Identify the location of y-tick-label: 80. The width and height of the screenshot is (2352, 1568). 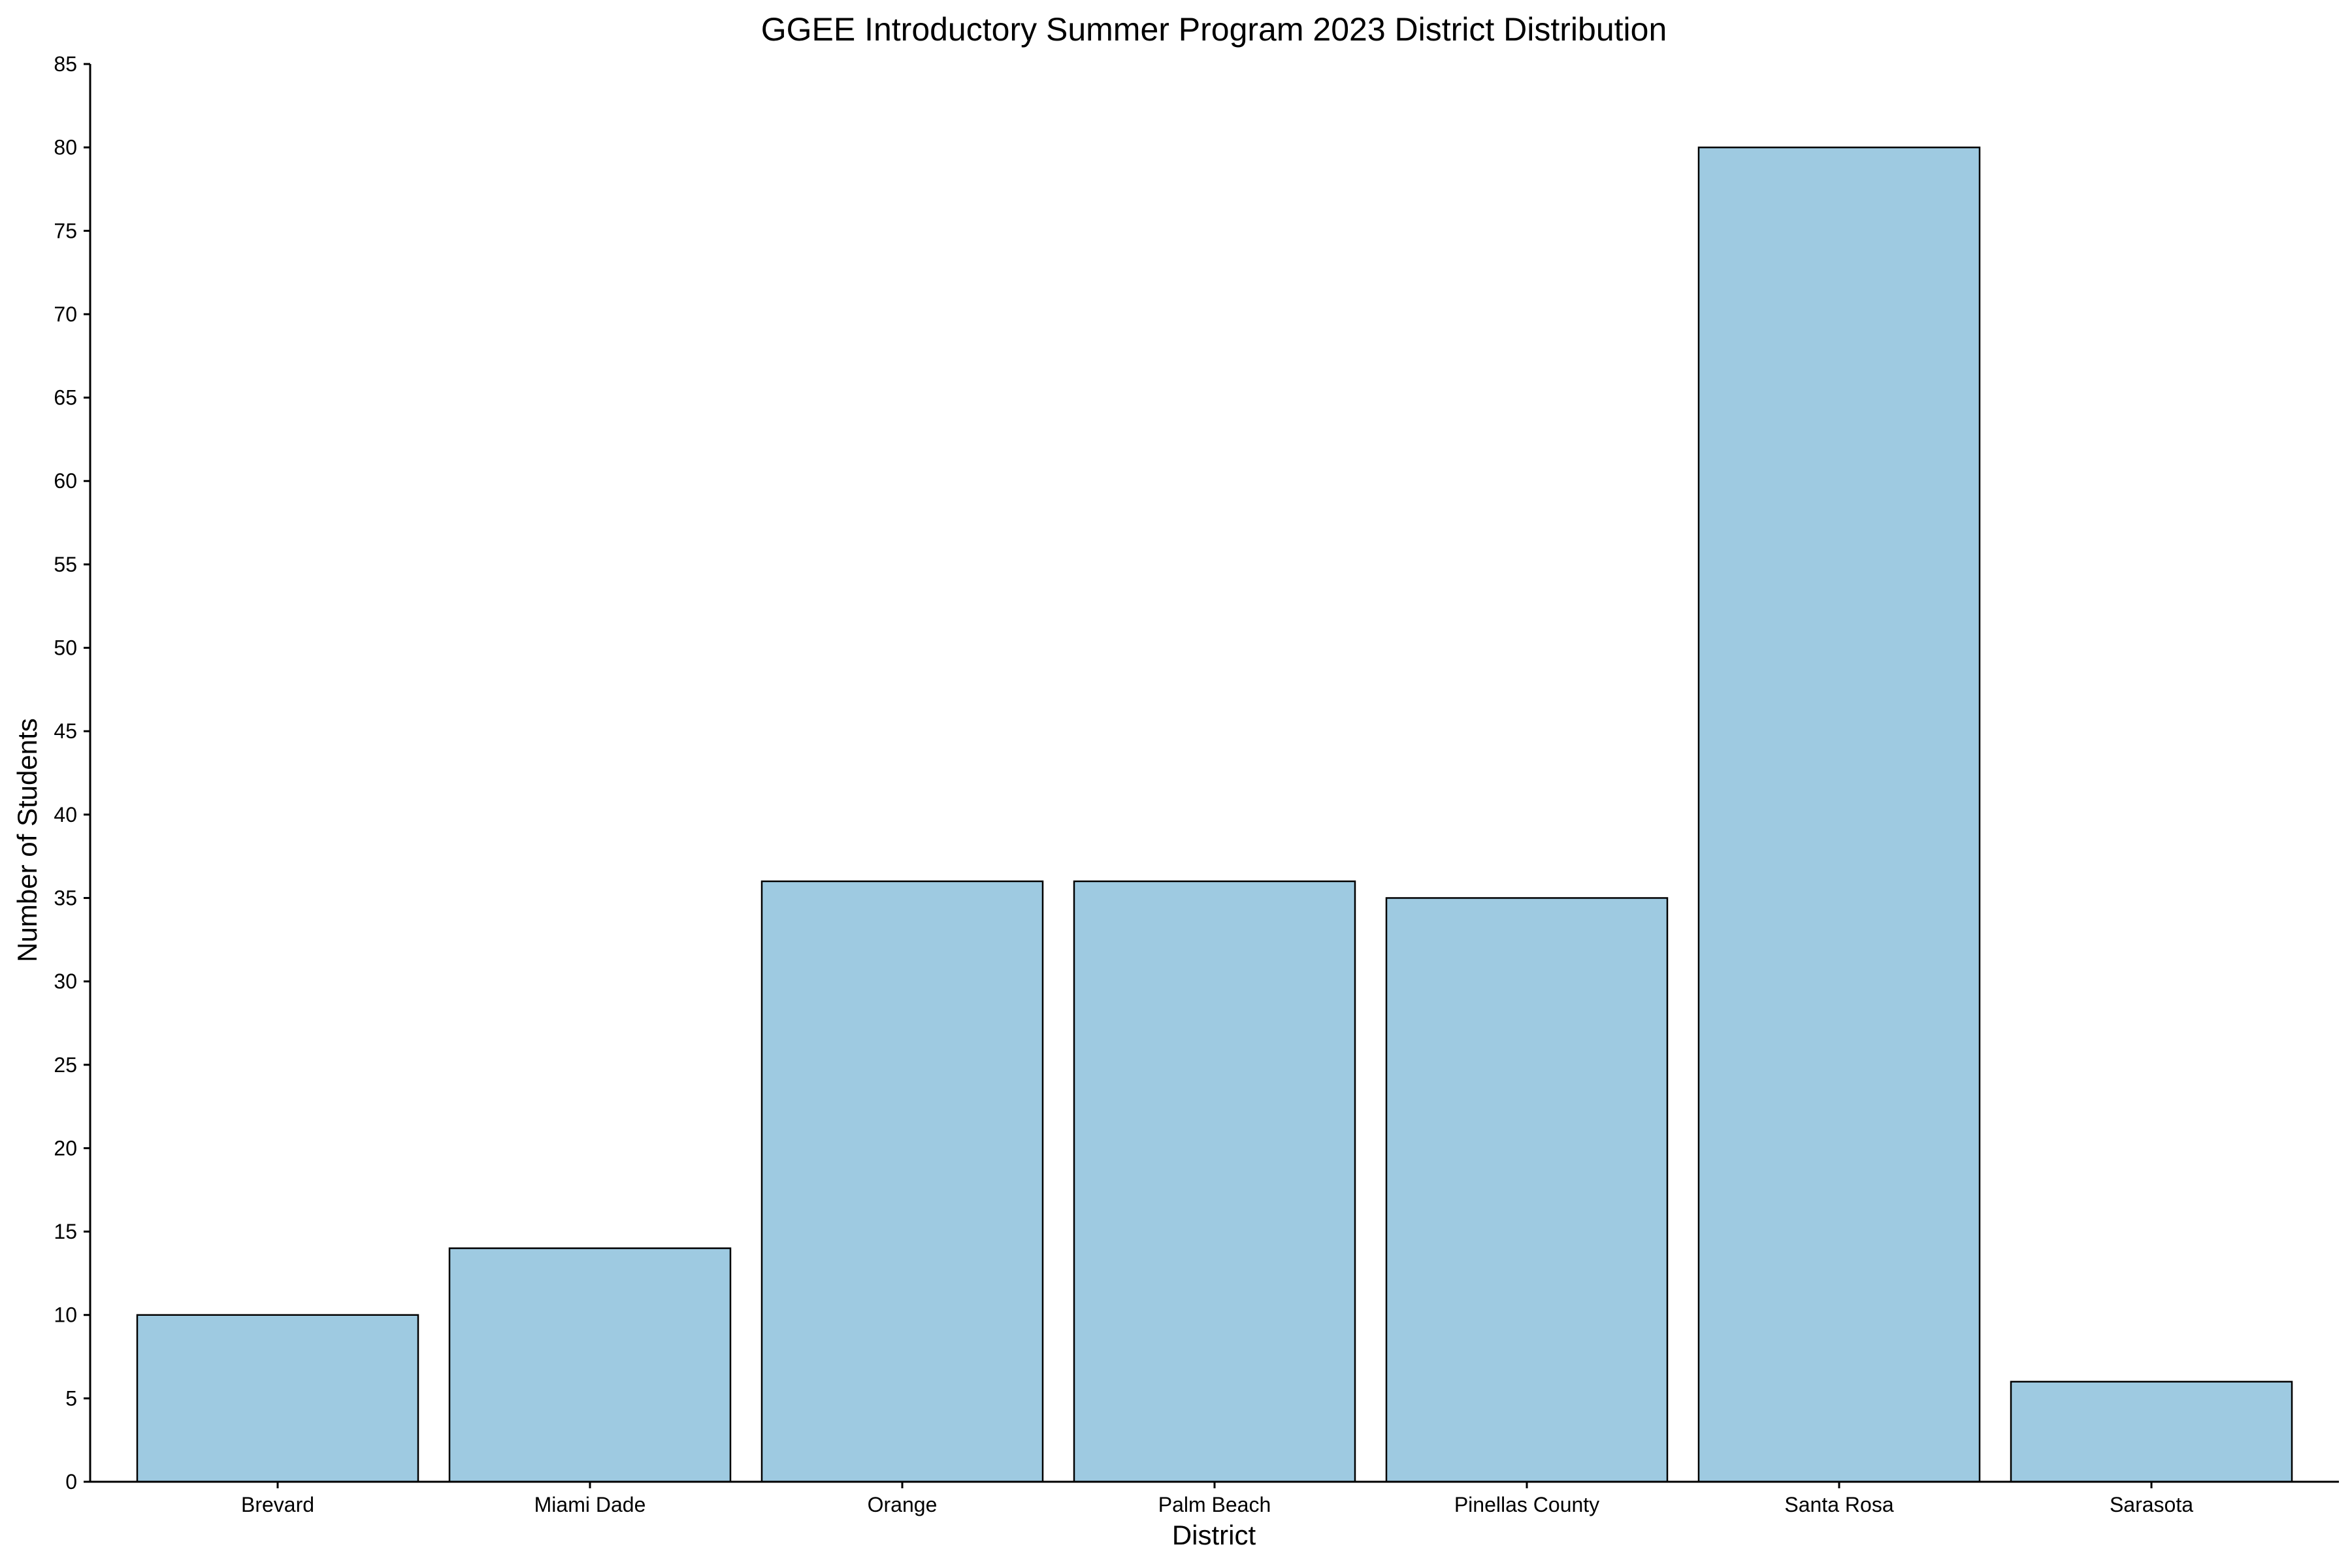
(65, 147).